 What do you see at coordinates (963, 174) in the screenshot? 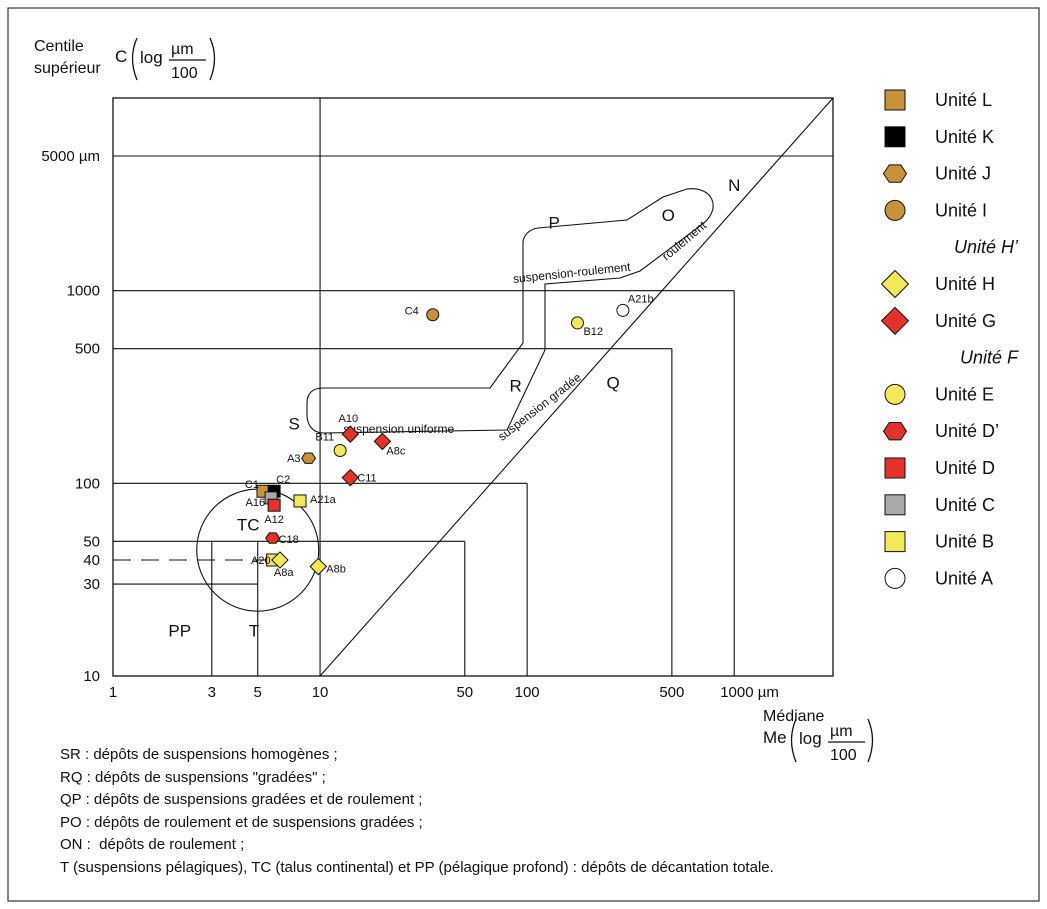
I see `legend-label: Unité J` at bounding box center [963, 174].